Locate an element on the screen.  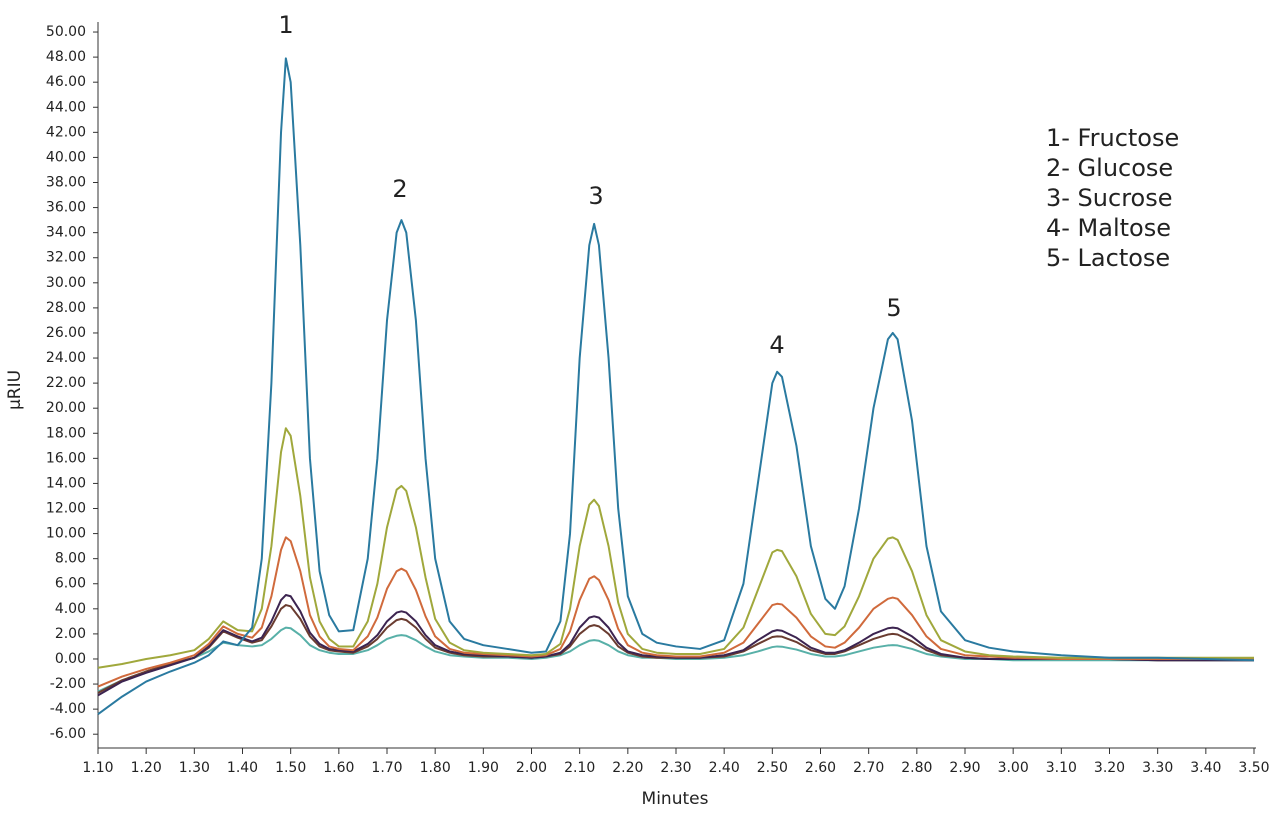
legend-item: 4- Maltose is located at coordinates (1108, 228).